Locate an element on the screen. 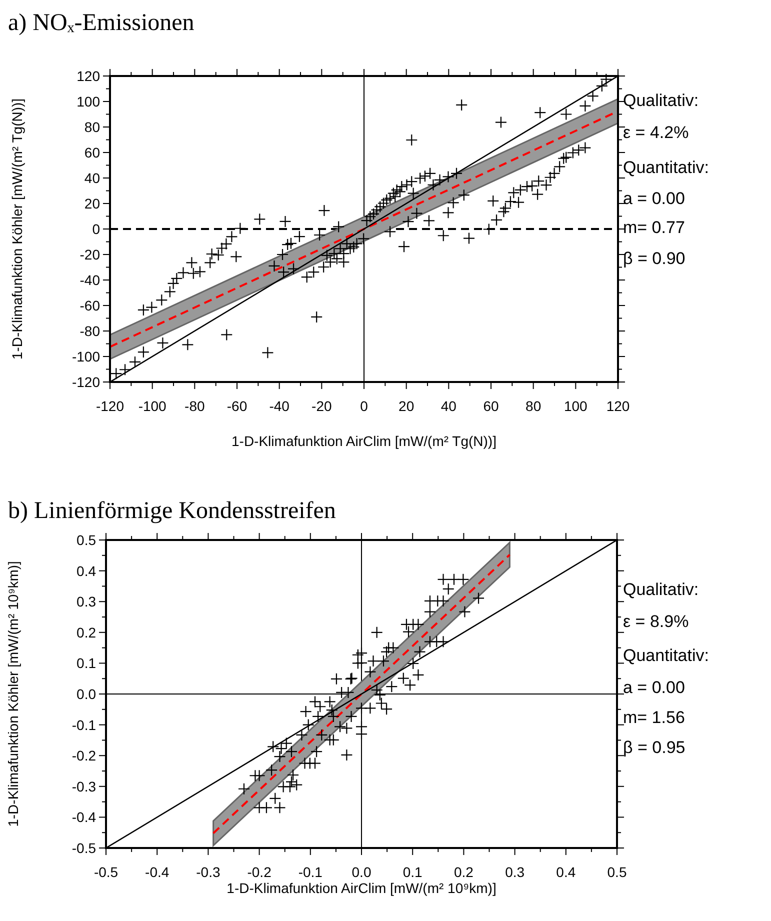 Image resolution: width=771 pixels, height=921 pixels. y-tick-label: 0.4 is located at coordinates (86, 570).